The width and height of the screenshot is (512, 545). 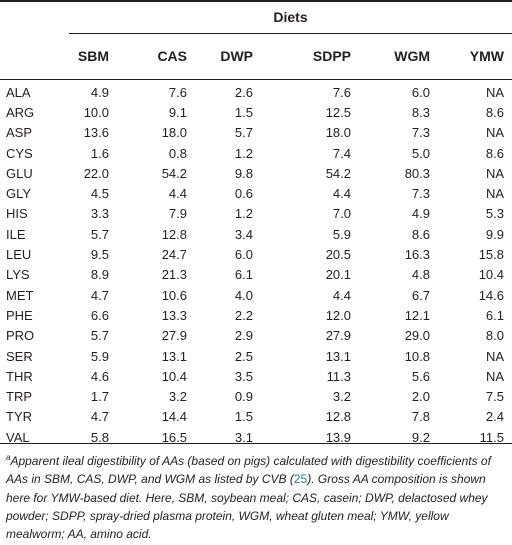 I want to click on cell-dwp: 5.7, so click(x=243, y=133).